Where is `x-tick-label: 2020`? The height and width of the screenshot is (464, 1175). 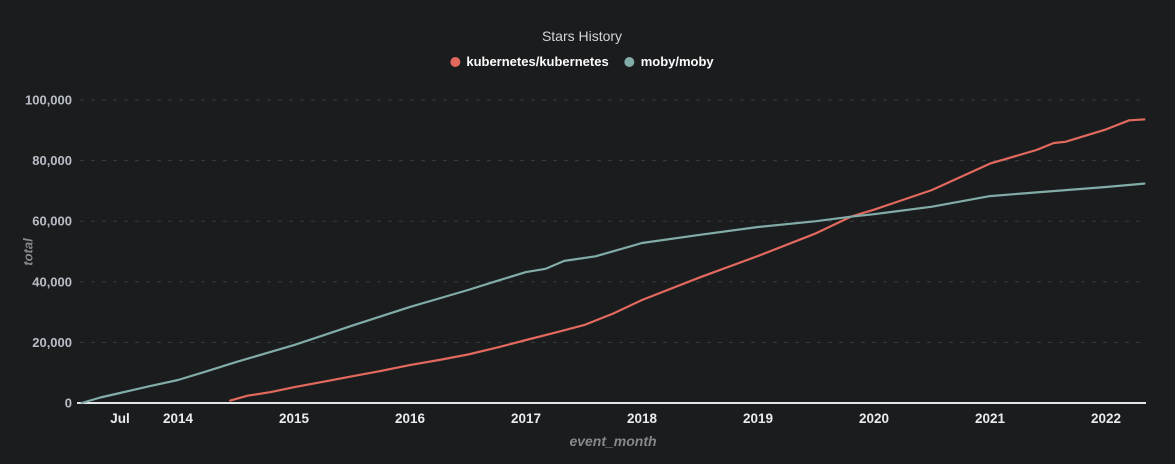
x-tick-label: 2020 is located at coordinates (874, 418).